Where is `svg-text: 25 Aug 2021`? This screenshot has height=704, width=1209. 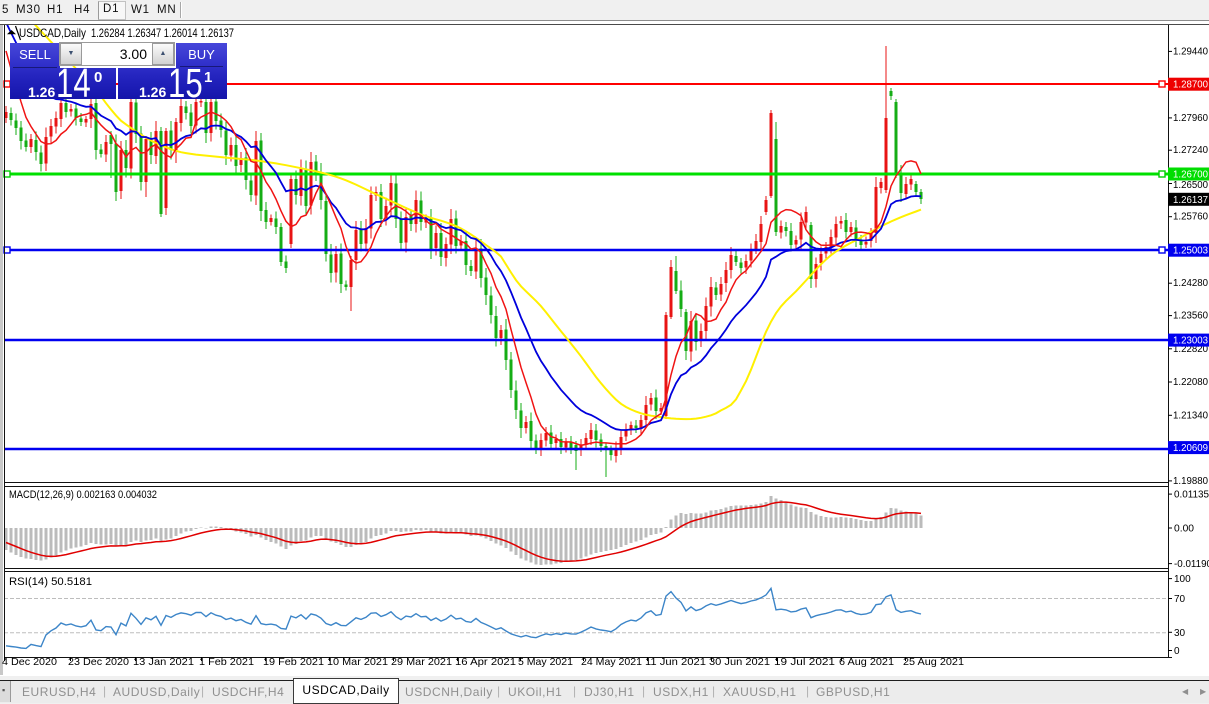 svg-text: 25 Aug 2021 is located at coordinates (933, 662).